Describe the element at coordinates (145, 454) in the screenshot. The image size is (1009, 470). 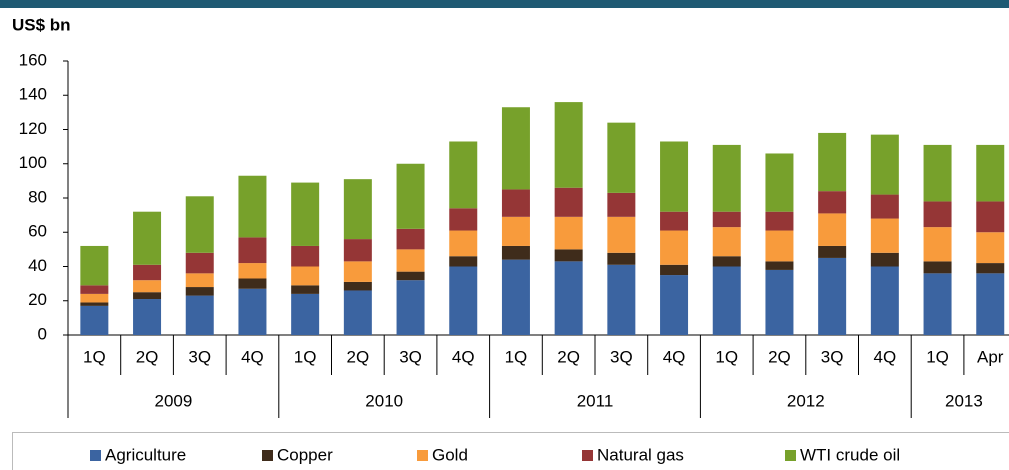
I see `legend-label: Agriculture` at that location.